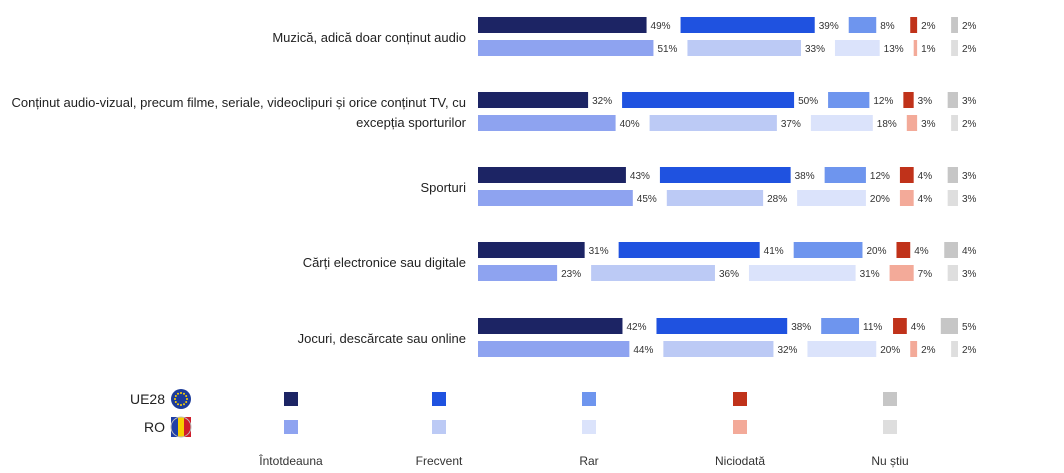  What do you see at coordinates (887, 26) in the screenshot?
I see `data-label: 8%` at bounding box center [887, 26].